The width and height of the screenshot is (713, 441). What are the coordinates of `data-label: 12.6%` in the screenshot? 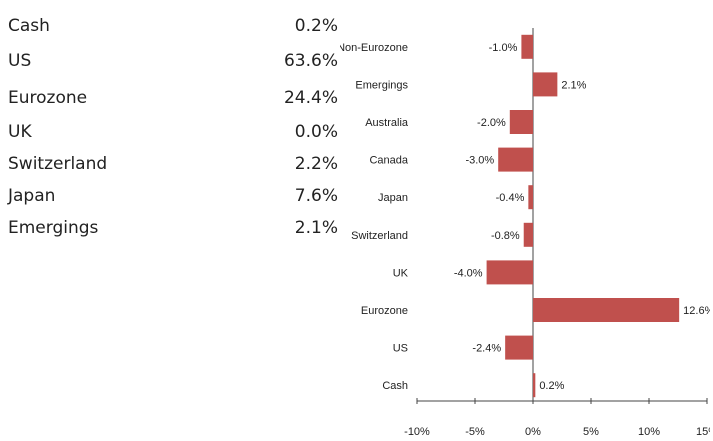 It's located at (696, 311).